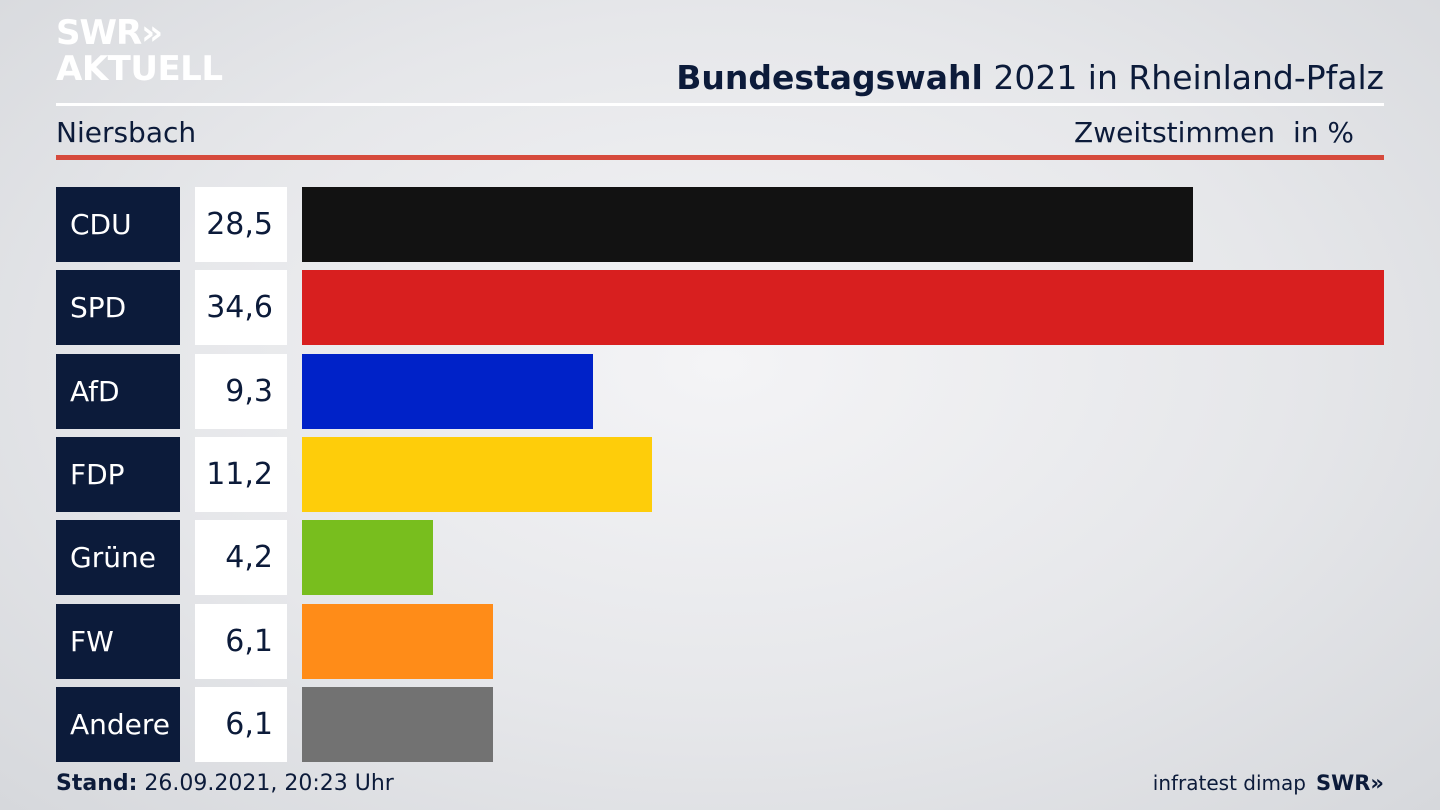  I want to click on timestamp-label: Stand:, so click(97, 783).